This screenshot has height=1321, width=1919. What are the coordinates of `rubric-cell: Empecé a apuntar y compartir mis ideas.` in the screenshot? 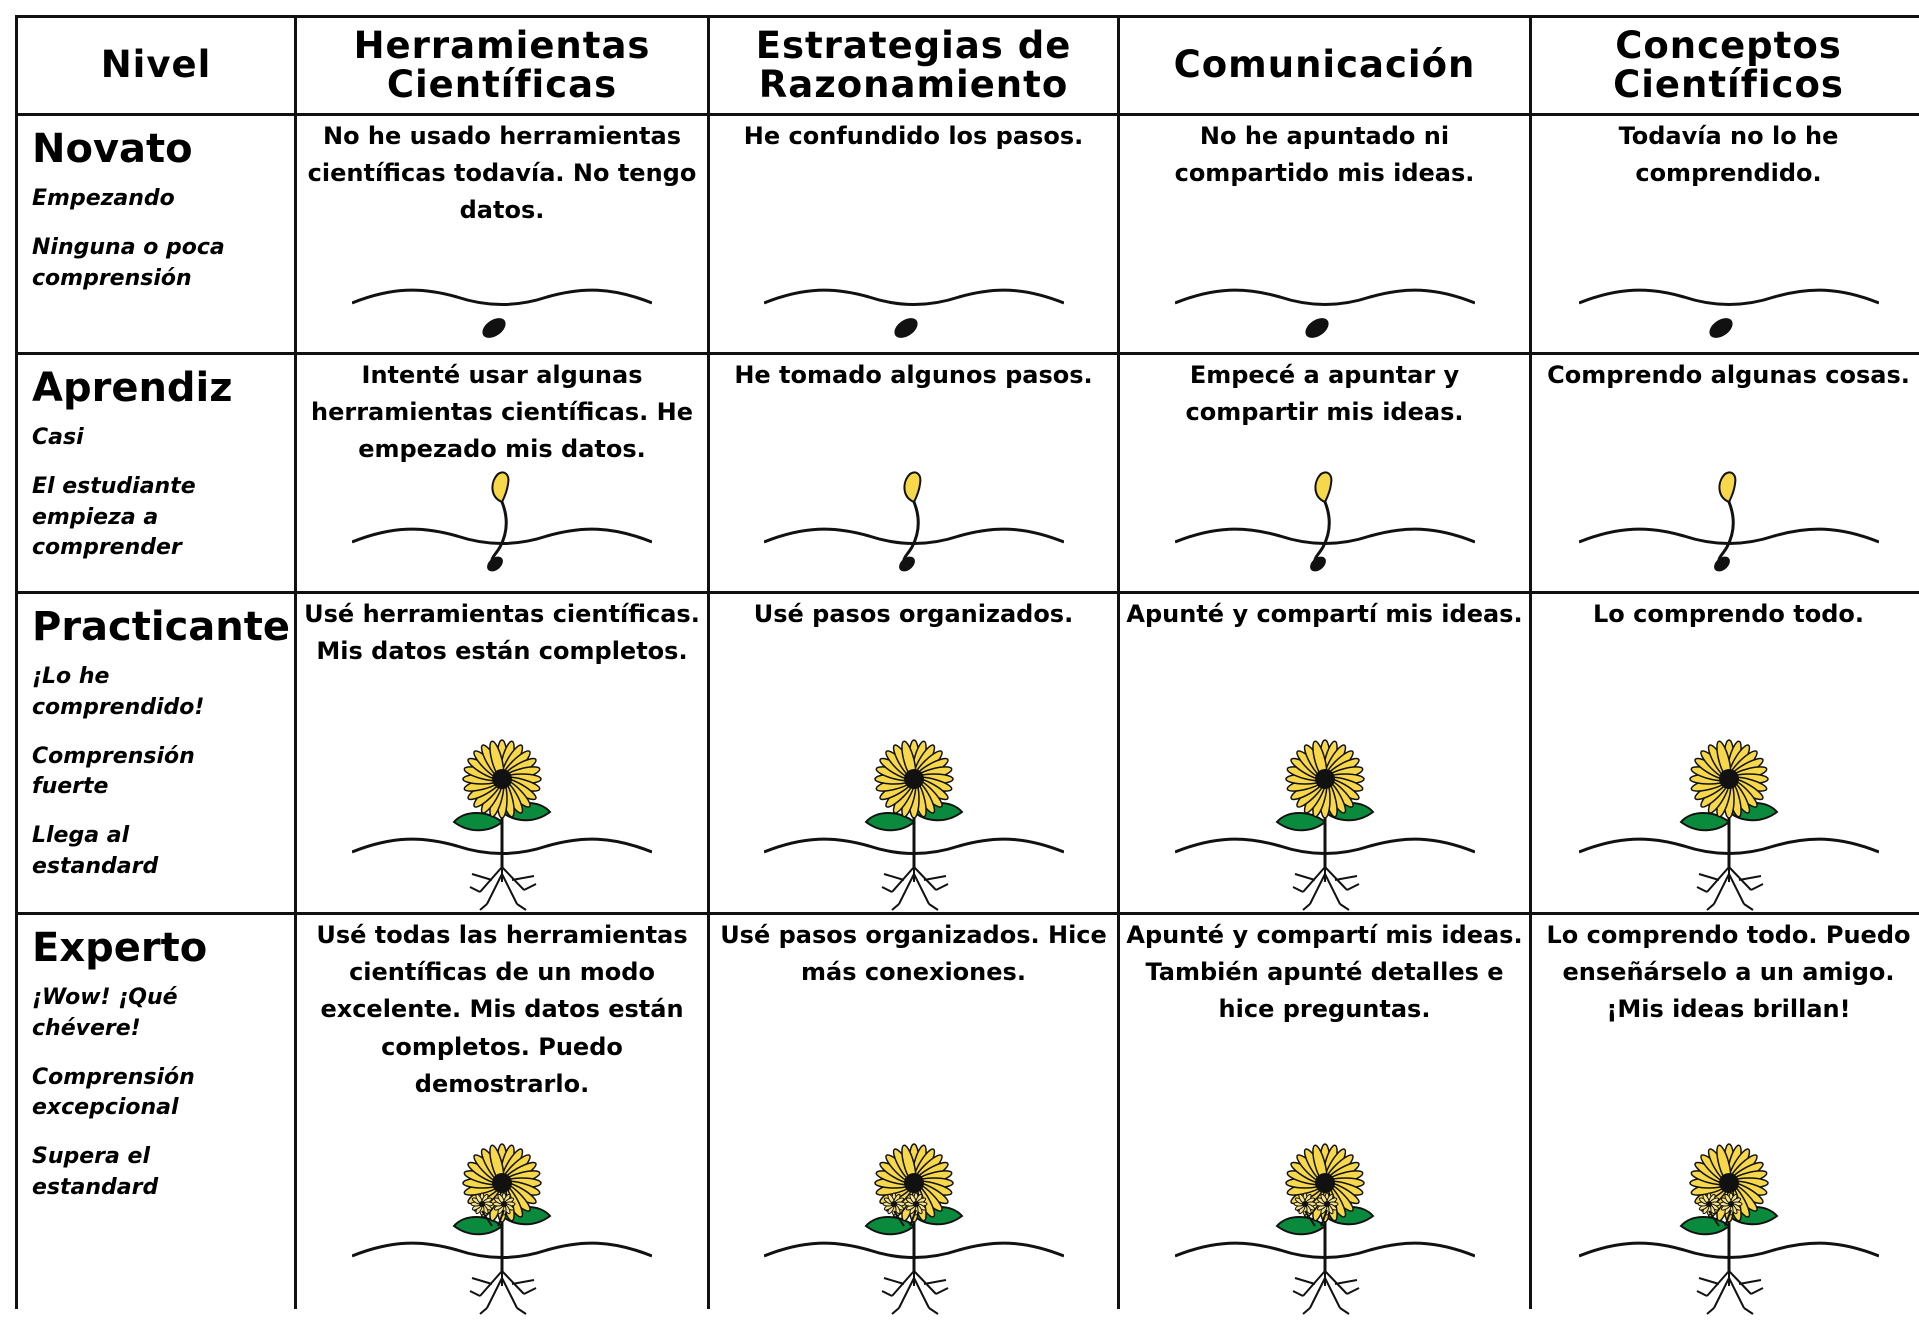 It's located at (1324, 473).